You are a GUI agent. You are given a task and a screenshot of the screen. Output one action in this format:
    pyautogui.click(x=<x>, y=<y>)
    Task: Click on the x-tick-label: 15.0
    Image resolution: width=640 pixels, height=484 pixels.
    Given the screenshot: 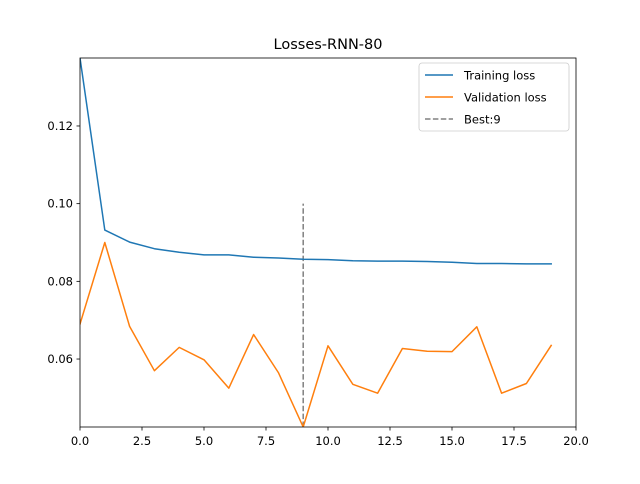 What is the action you would take?
    pyautogui.click(x=452, y=441)
    